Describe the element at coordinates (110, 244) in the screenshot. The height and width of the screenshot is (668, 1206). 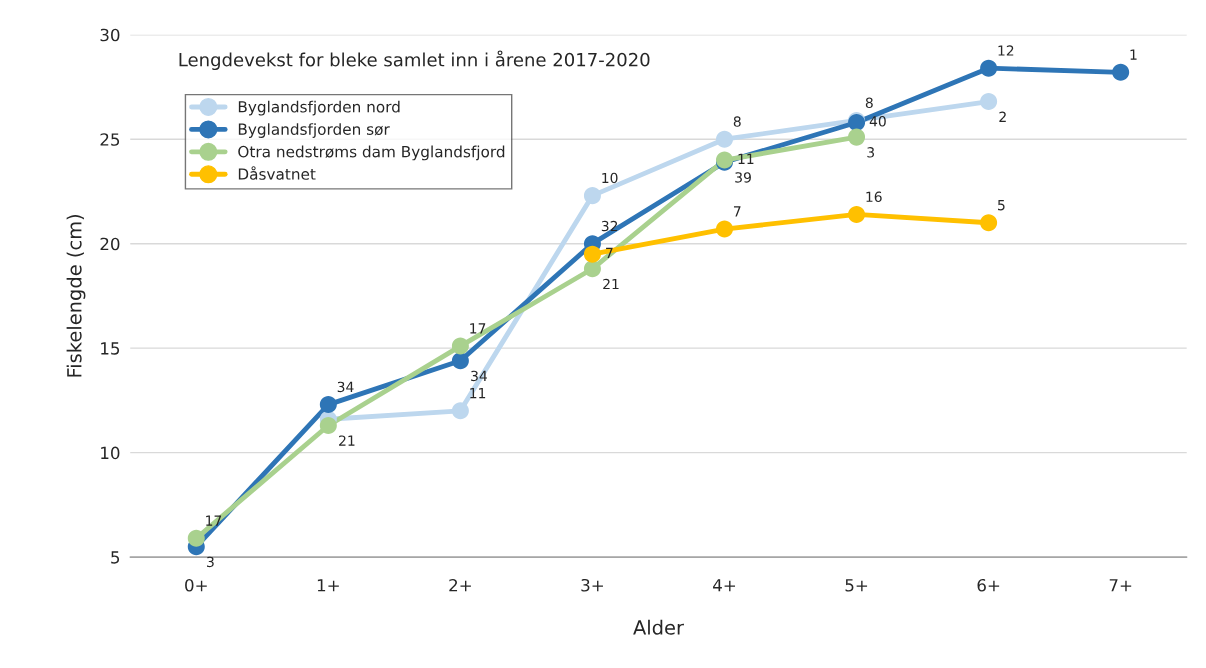
I see `y-tick-label: 20` at that location.